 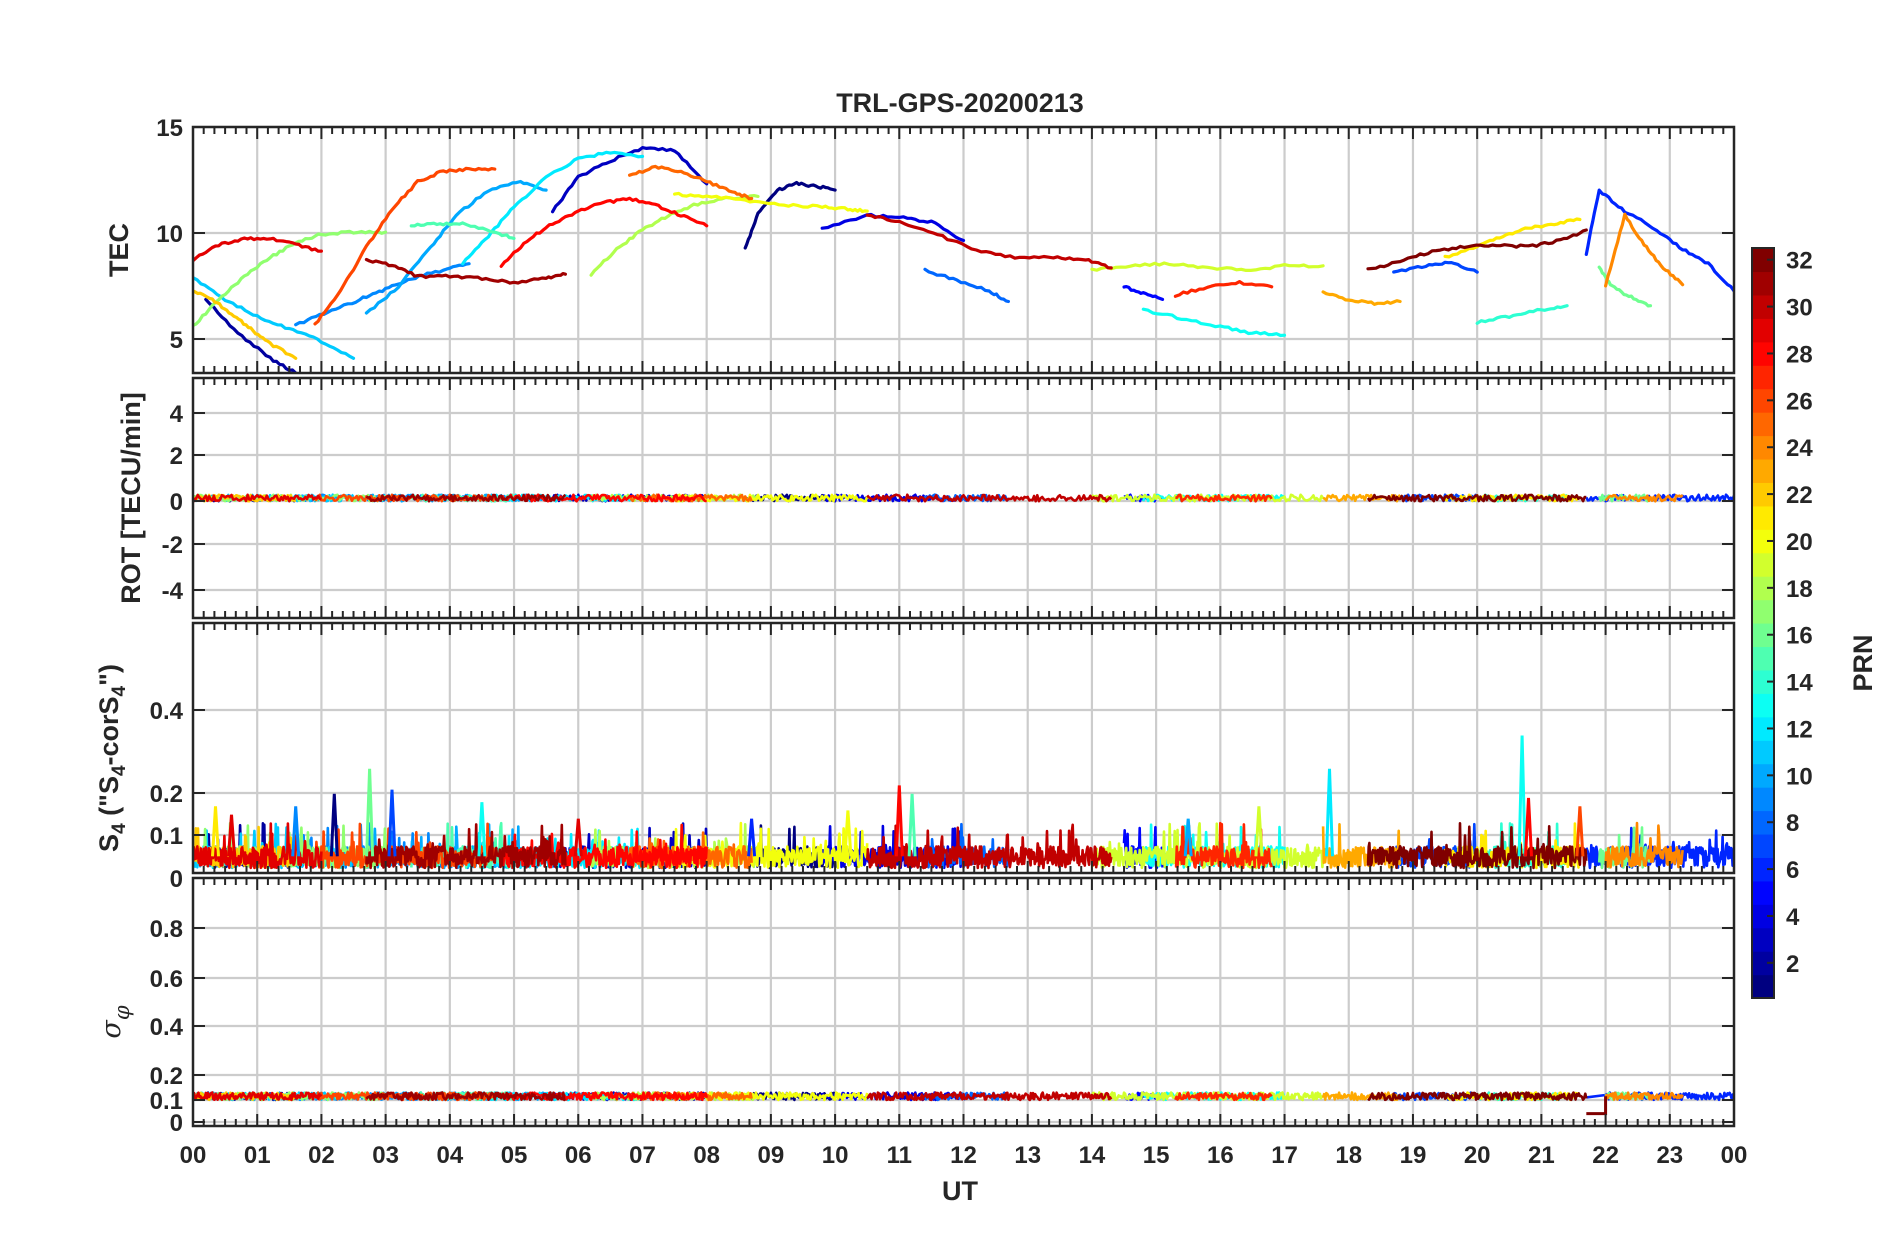 What do you see at coordinates (1597, 1106) in the screenshot?
I see `sigphi-gap-segment` at bounding box center [1597, 1106].